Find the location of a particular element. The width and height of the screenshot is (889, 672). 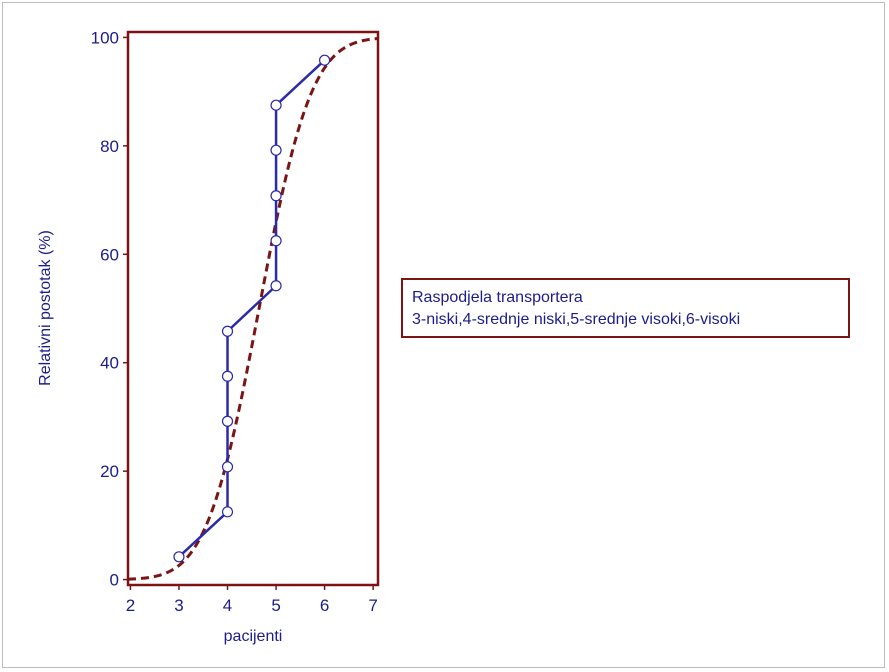

x-axis-label: pacijenti is located at coordinates (253, 636).